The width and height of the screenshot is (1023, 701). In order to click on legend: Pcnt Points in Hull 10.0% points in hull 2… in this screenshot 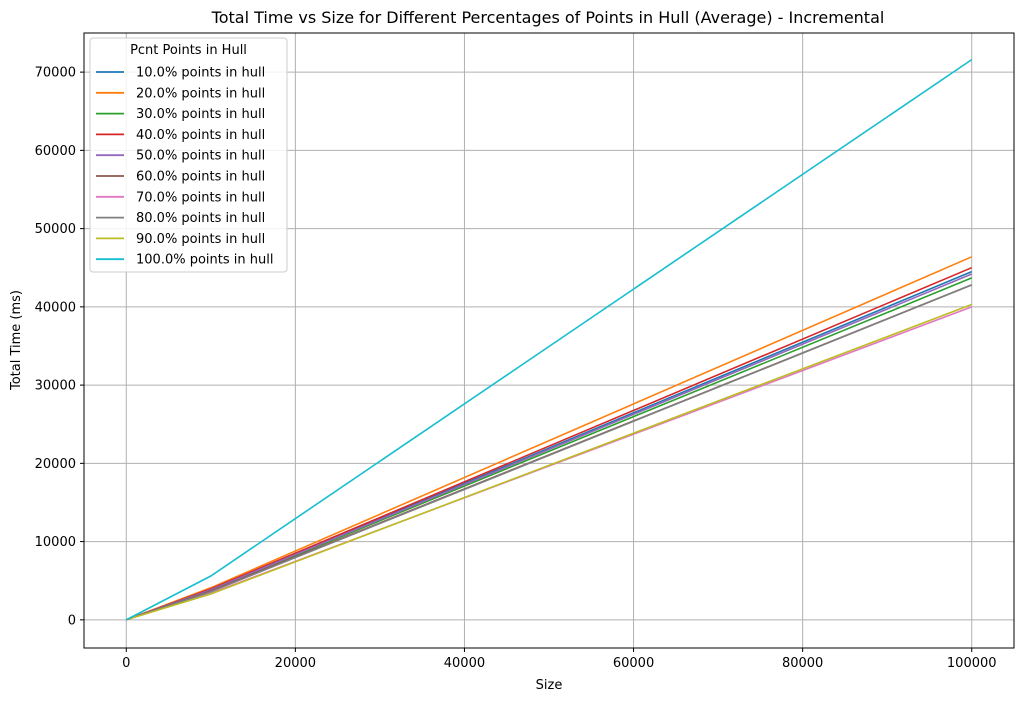, I will do `click(188, 155)`.